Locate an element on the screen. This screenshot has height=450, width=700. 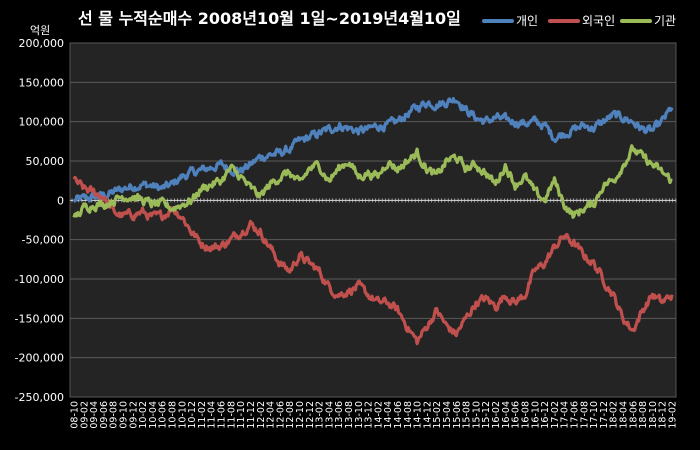
x-tick-label: 14-12 is located at coordinates (427, 415).